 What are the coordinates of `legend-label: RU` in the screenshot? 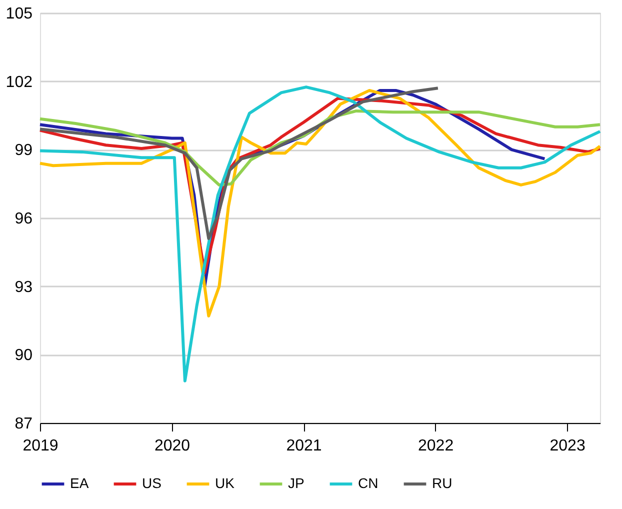 It's located at (442, 483).